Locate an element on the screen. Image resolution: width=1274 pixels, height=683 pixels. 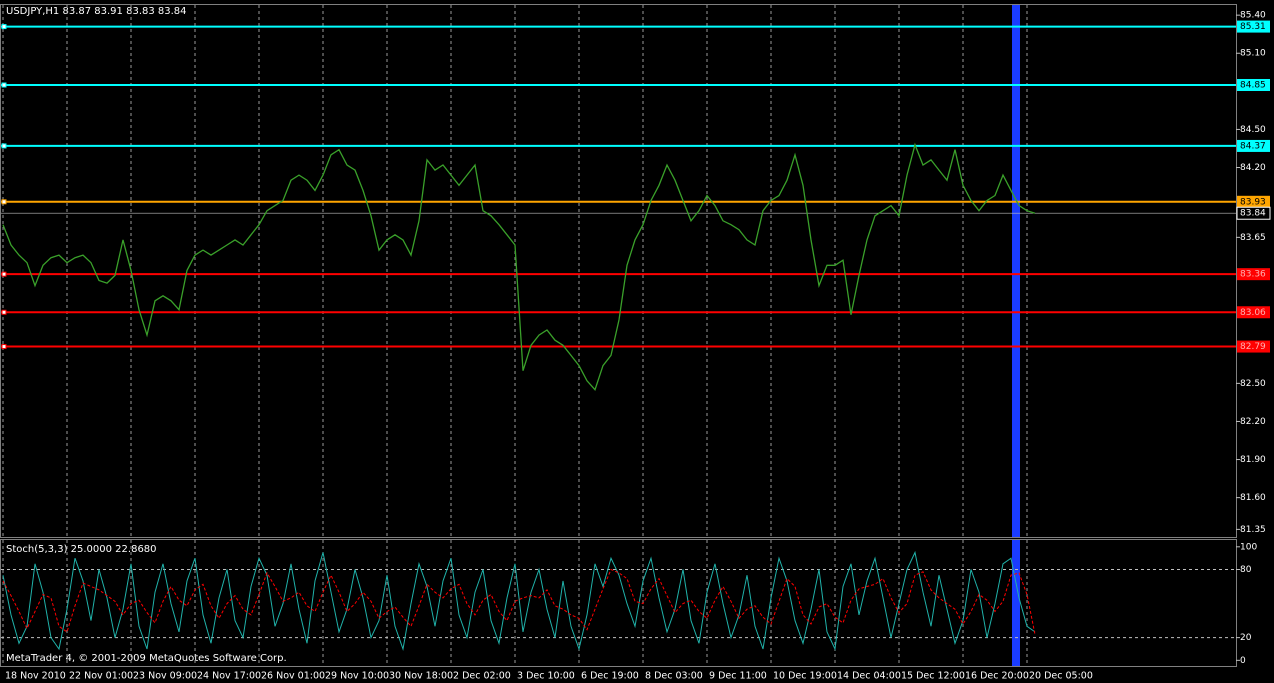
x-tick-label: 6 Dec 19:00 is located at coordinates (610, 676).